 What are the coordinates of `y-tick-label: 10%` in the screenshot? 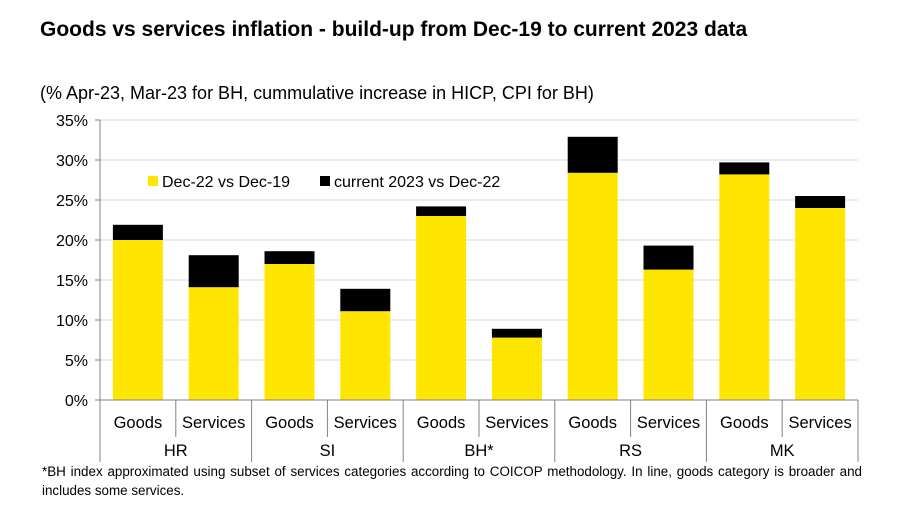 It's located at (72, 321).